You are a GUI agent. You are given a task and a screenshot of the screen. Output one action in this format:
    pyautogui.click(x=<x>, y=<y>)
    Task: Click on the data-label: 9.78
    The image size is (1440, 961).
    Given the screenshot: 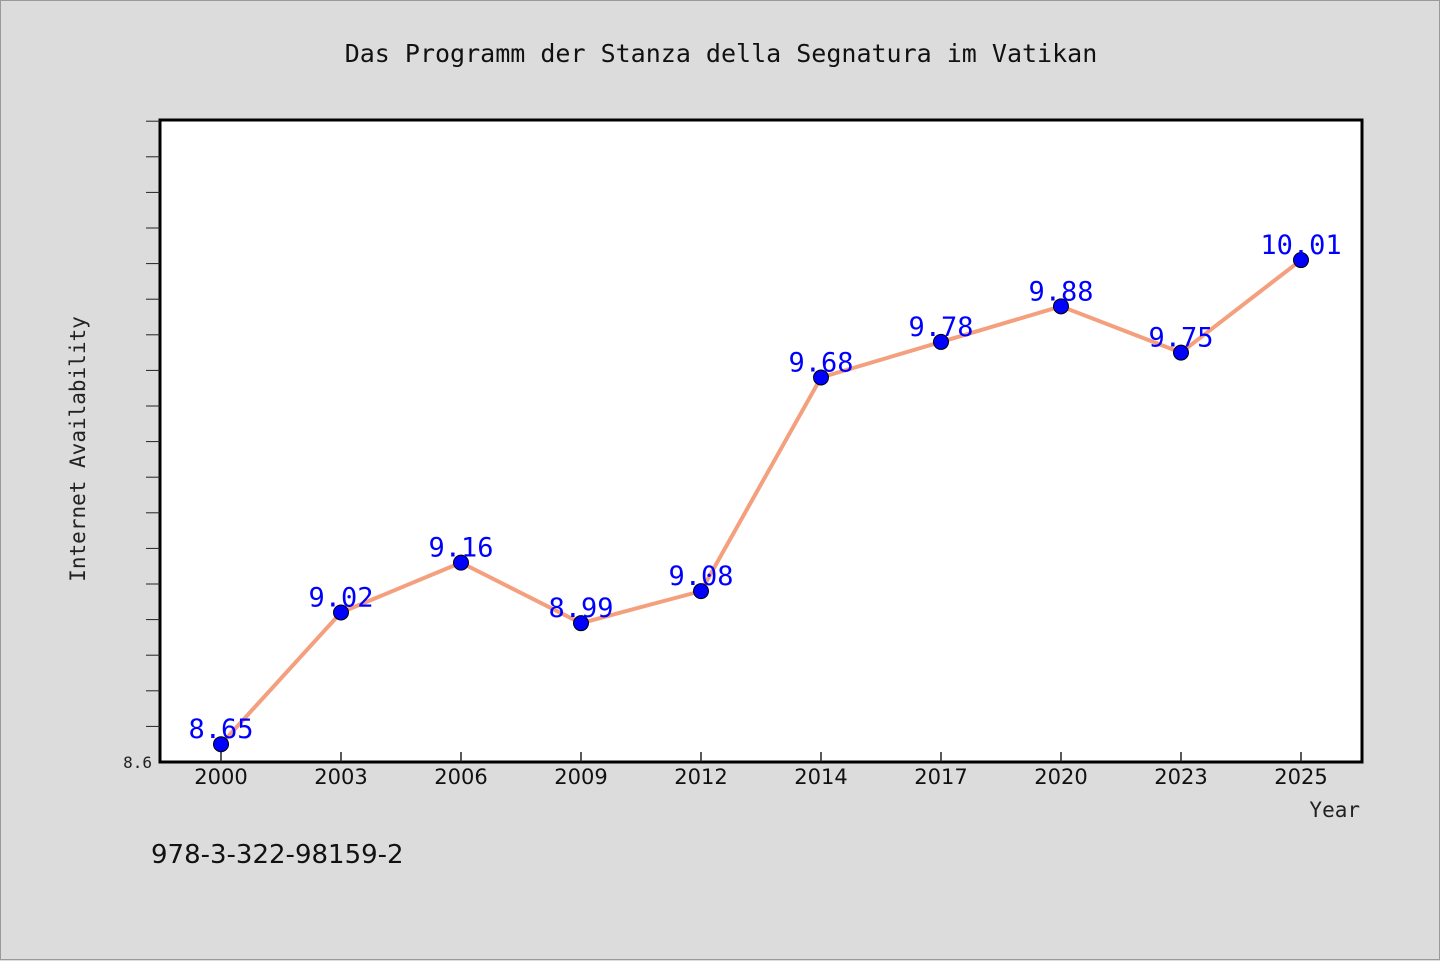 What is the action you would take?
    pyautogui.click(x=940, y=327)
    